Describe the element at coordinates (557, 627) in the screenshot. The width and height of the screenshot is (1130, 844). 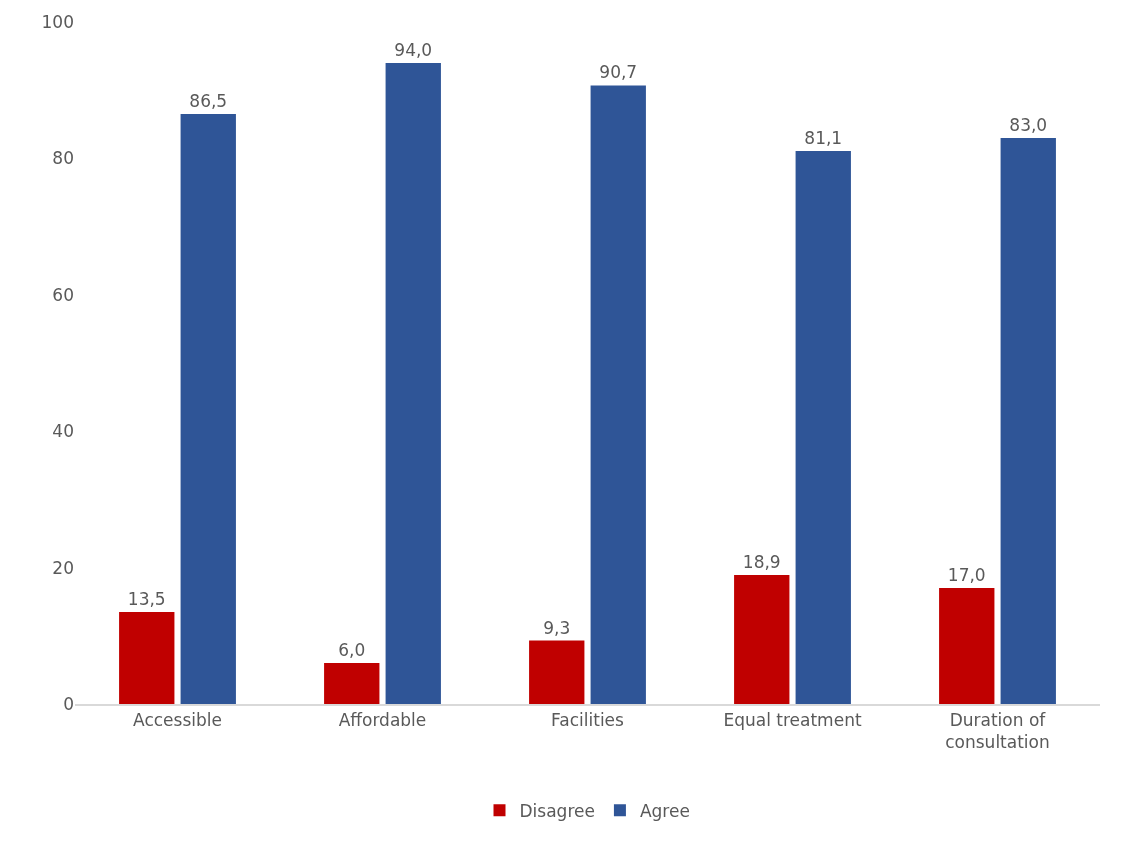
I see `data-label: 9,3` at that location.